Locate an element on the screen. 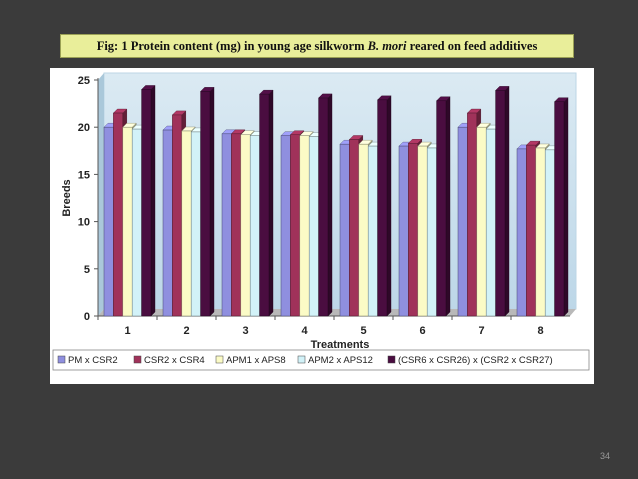 Image resolution: width=638 pixels, height=479 pixels. y-tick-label-25: 25 is located at coordinates (84, 81).